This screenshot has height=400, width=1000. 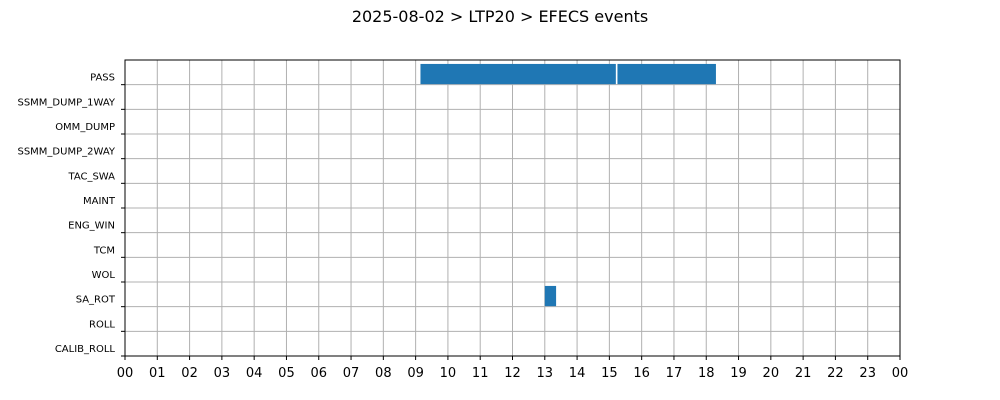 What do you see at coordinates (91, 226) in the screenshot?
I see `y-tick-label: ENG_WIN` at bounding box center [91, 226].